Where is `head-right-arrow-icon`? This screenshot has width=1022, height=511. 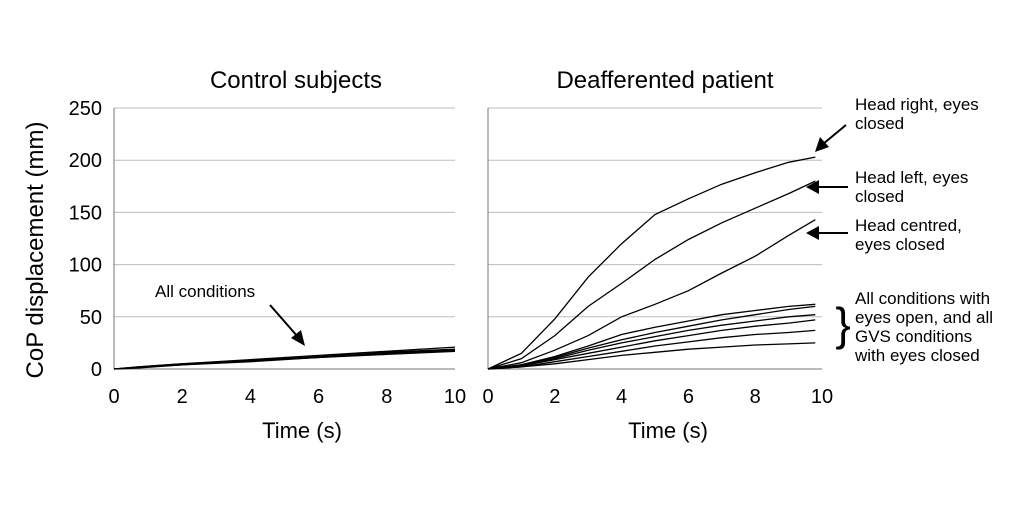
head-right-arrow-icon is located at coordinates (831, 138).